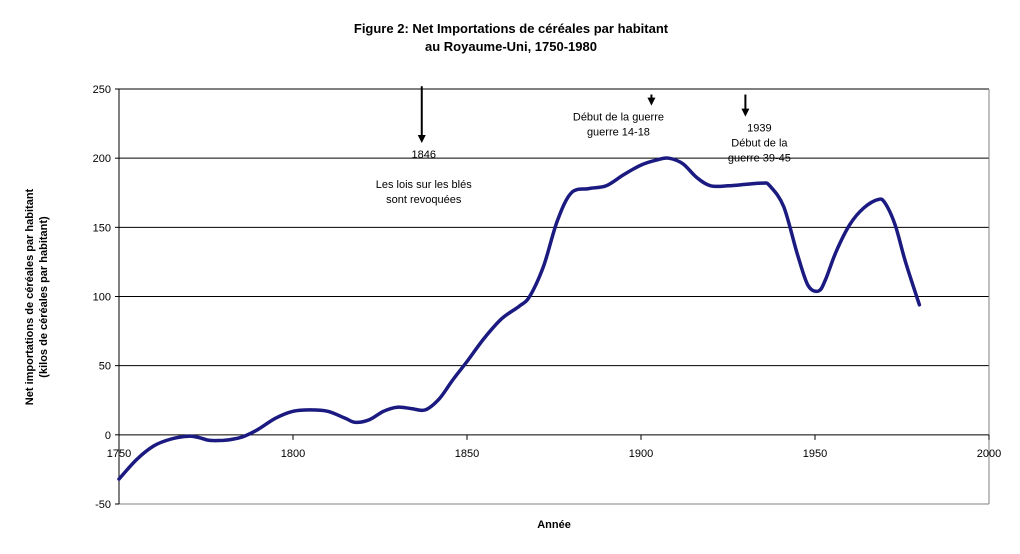  I want to click on x-tick-label-1800: 1800, so click(293, 454).